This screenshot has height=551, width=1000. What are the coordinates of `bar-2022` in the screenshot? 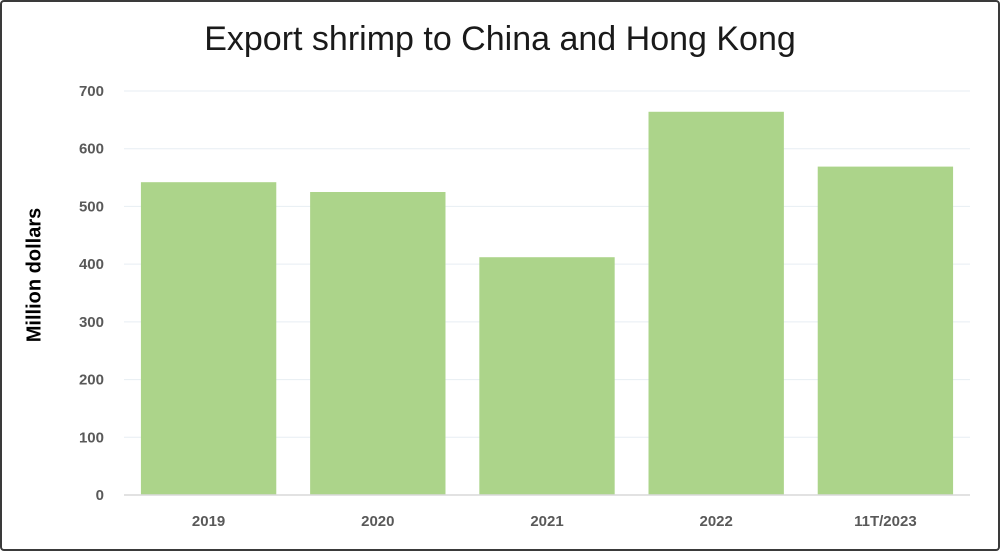 It's located at (716, 303).